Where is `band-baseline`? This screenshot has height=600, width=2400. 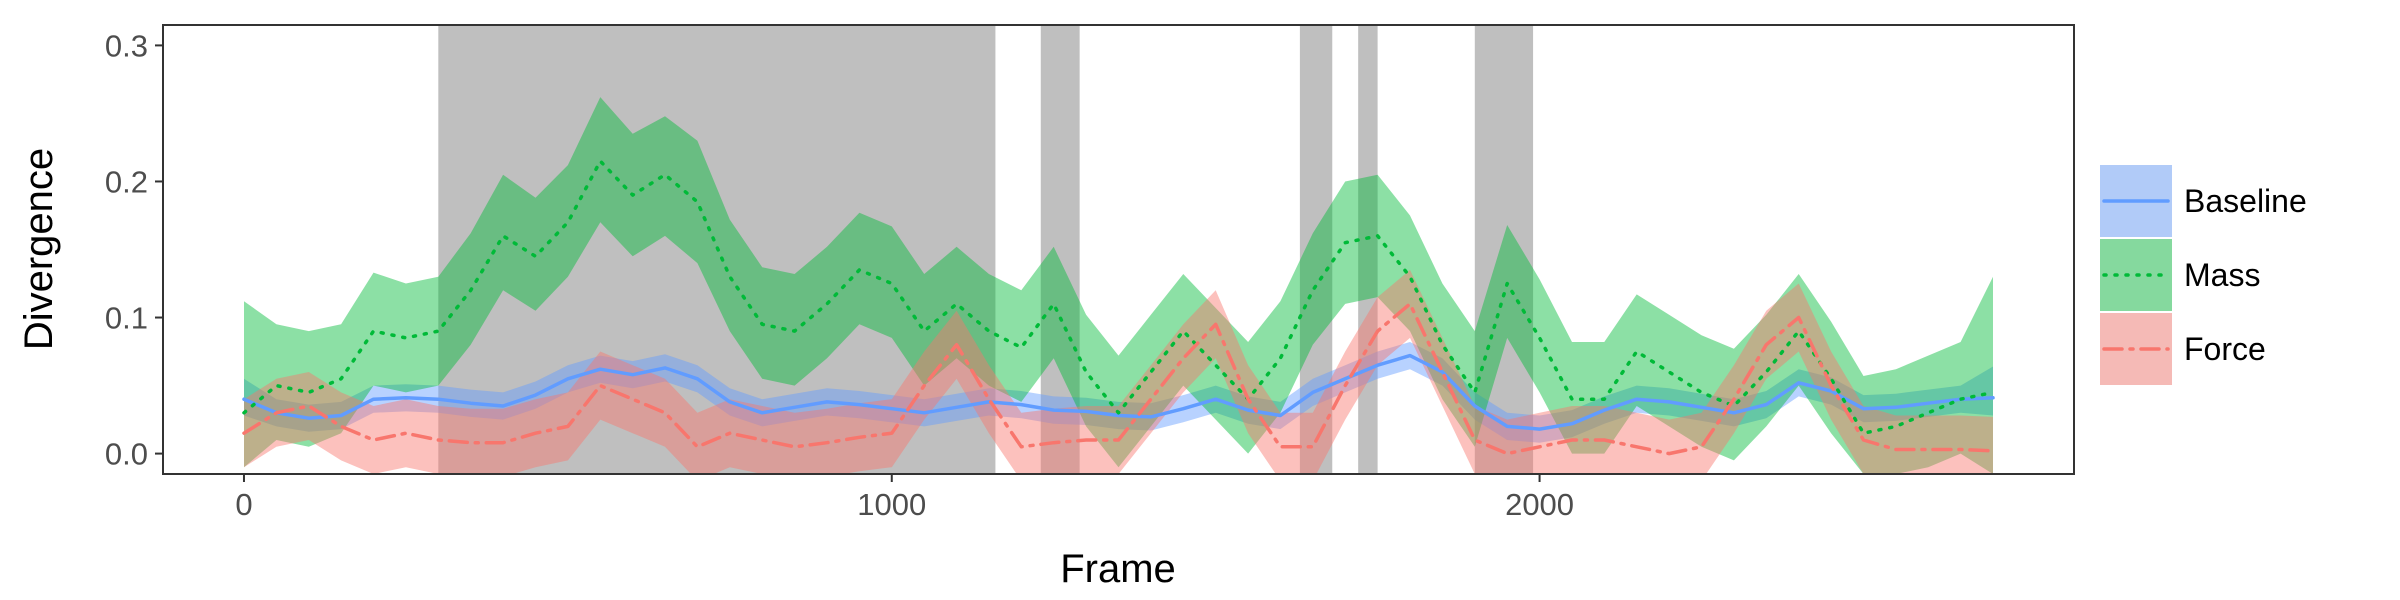
band-baseline is located at coordinates (1118, 392).